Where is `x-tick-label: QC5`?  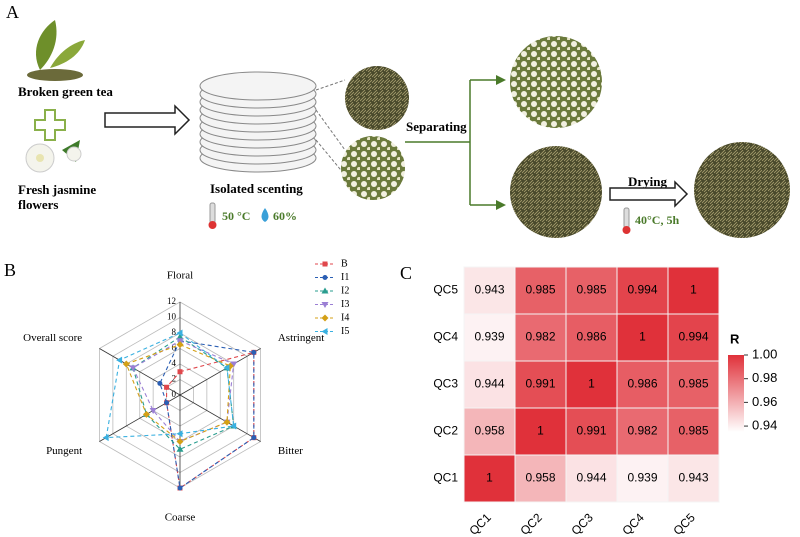
x-tick-label: QC5 is located at coordinates (685, 523).